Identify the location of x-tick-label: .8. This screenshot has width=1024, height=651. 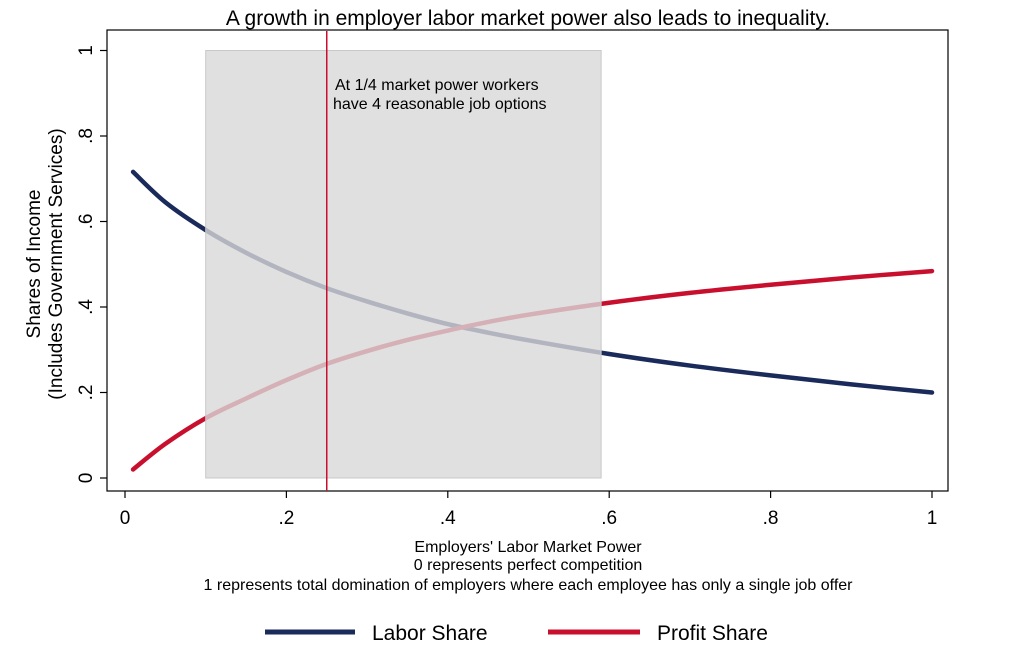
(771, 518).